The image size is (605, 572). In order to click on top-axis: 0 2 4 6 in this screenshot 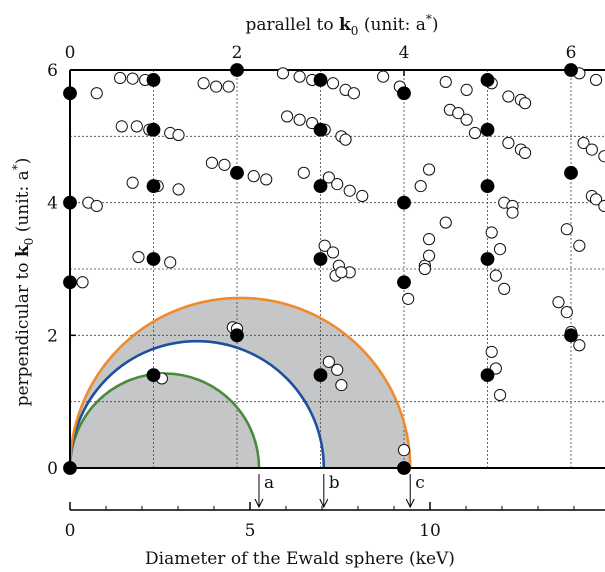, I will do `click(321, 59)`.